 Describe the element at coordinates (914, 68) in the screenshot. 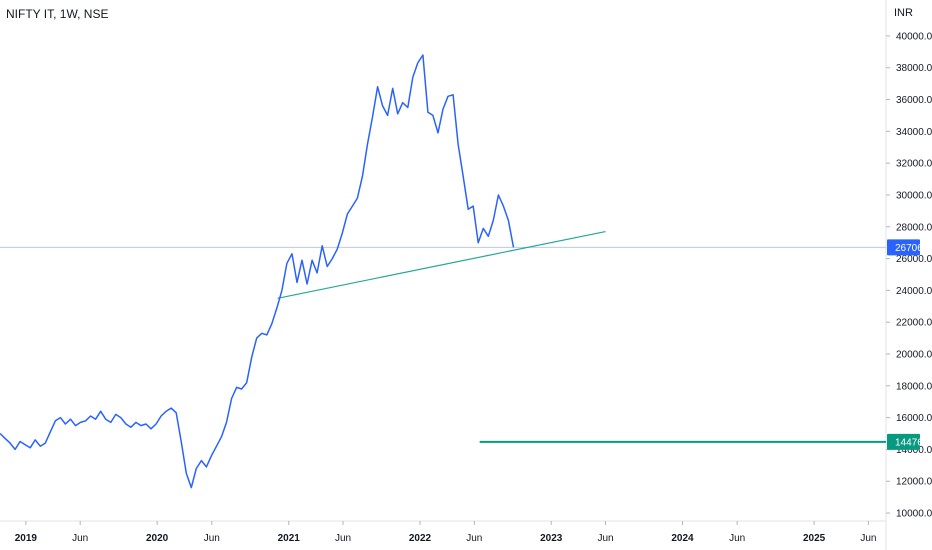

I see `y-tick-label: 38000.00` at that location.